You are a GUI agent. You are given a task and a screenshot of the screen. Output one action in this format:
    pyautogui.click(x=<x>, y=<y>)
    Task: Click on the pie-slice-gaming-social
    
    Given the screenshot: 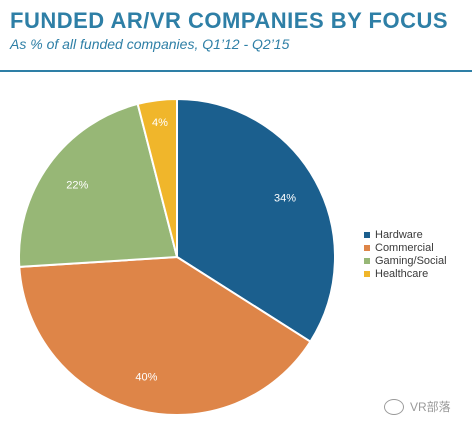 What is the action you would take?
    pyautogui.click(x=98, y=185)
    